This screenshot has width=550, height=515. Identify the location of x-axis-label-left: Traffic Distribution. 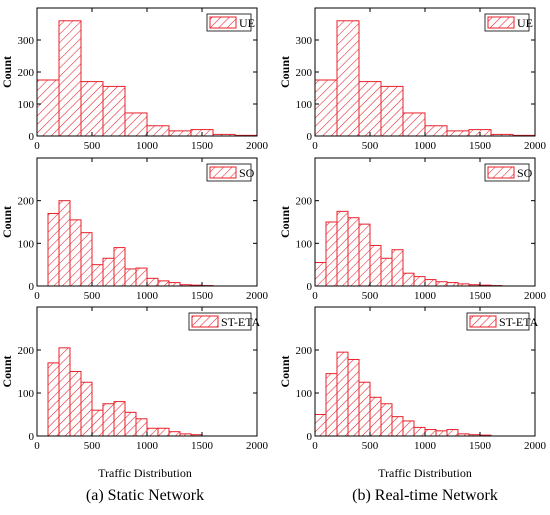
(145, 473).